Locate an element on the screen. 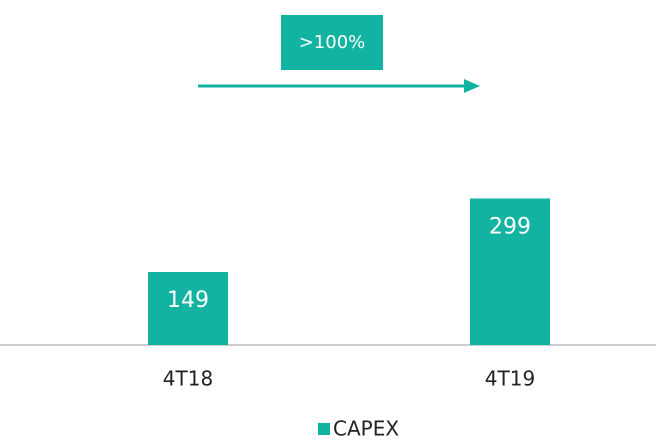  value-label: 149 is located at coordinates (188, 300).